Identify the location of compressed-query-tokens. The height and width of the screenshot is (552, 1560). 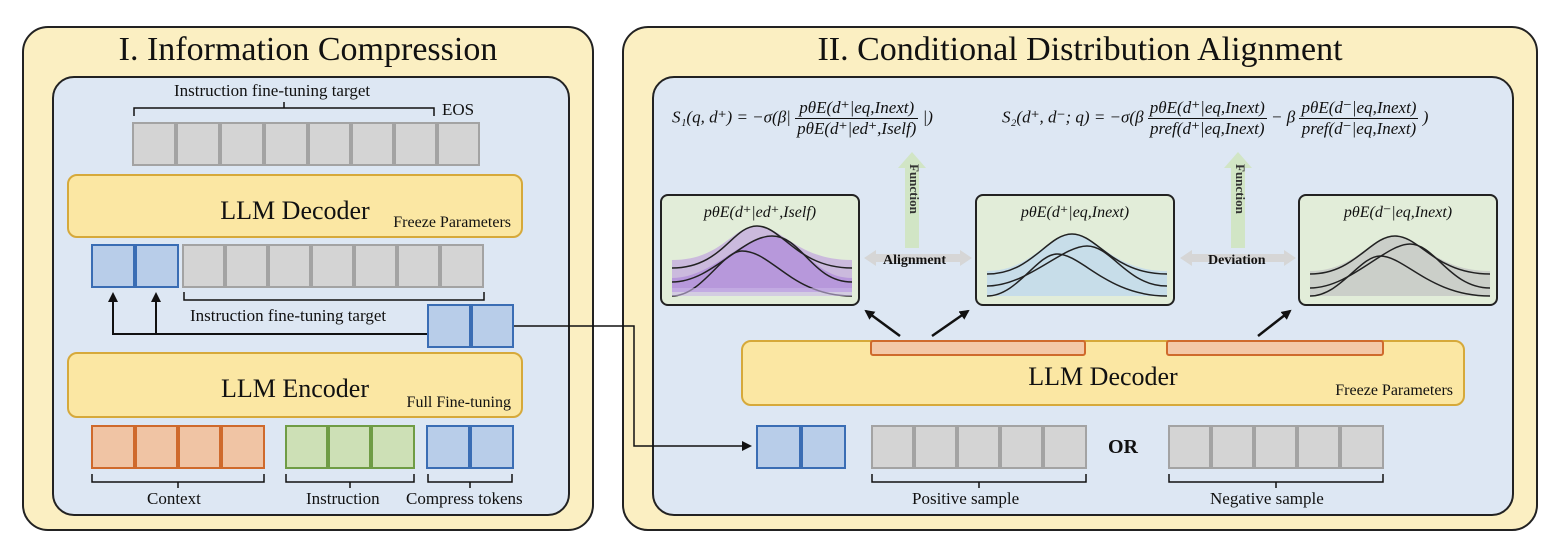
(801, 447).